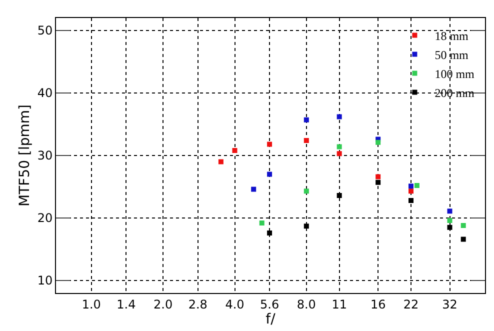 Image resolution: width=494 pixels, height=331 pixels. Describe the element at coordinates (126, 304) in the screenshot. I see `x-tick-label: 1.4` at that location.